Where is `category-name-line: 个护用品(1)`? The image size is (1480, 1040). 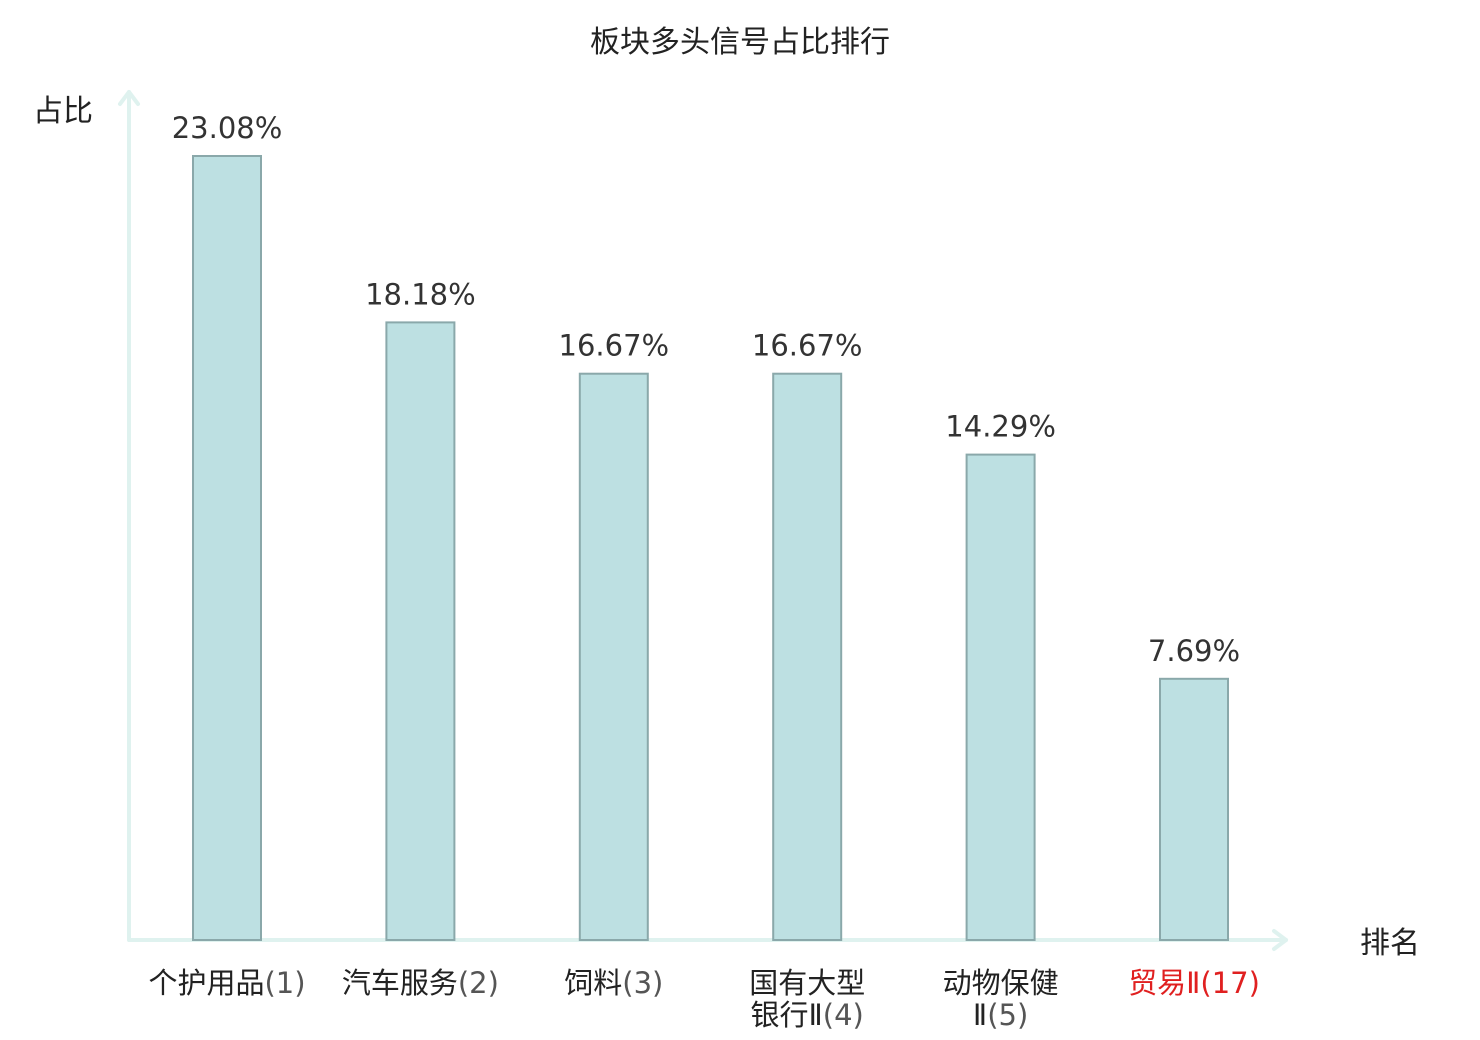 category-name-line: 个护用品(1) is located at coordinates (226, 983).